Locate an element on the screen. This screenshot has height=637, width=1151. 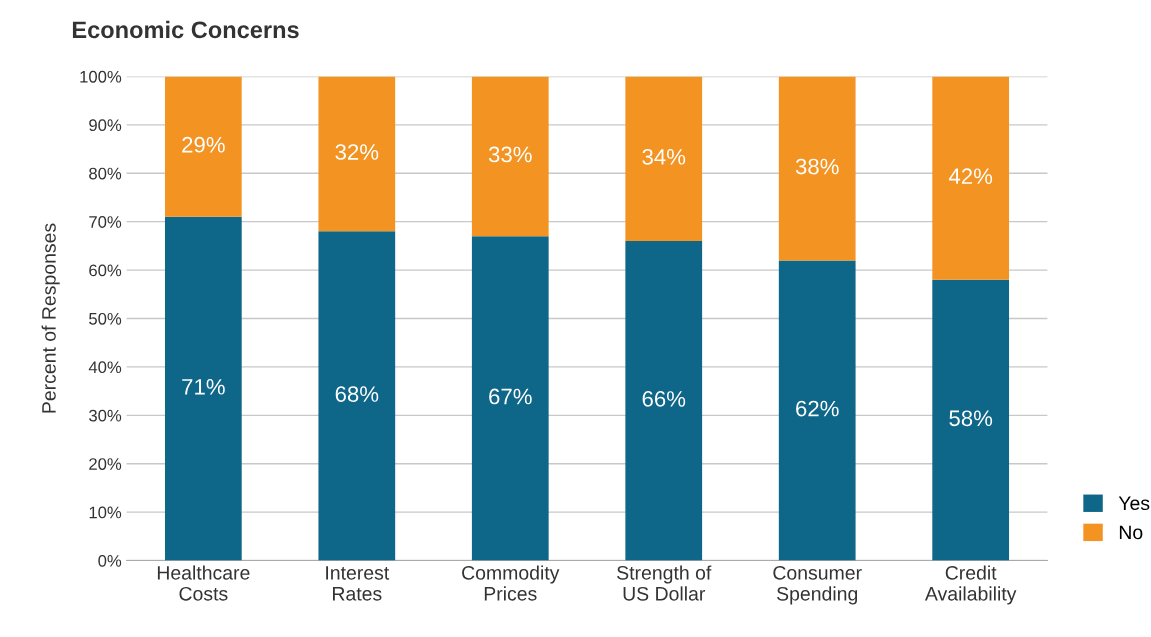
data-label: 33% is located at coordinates (510, 154).